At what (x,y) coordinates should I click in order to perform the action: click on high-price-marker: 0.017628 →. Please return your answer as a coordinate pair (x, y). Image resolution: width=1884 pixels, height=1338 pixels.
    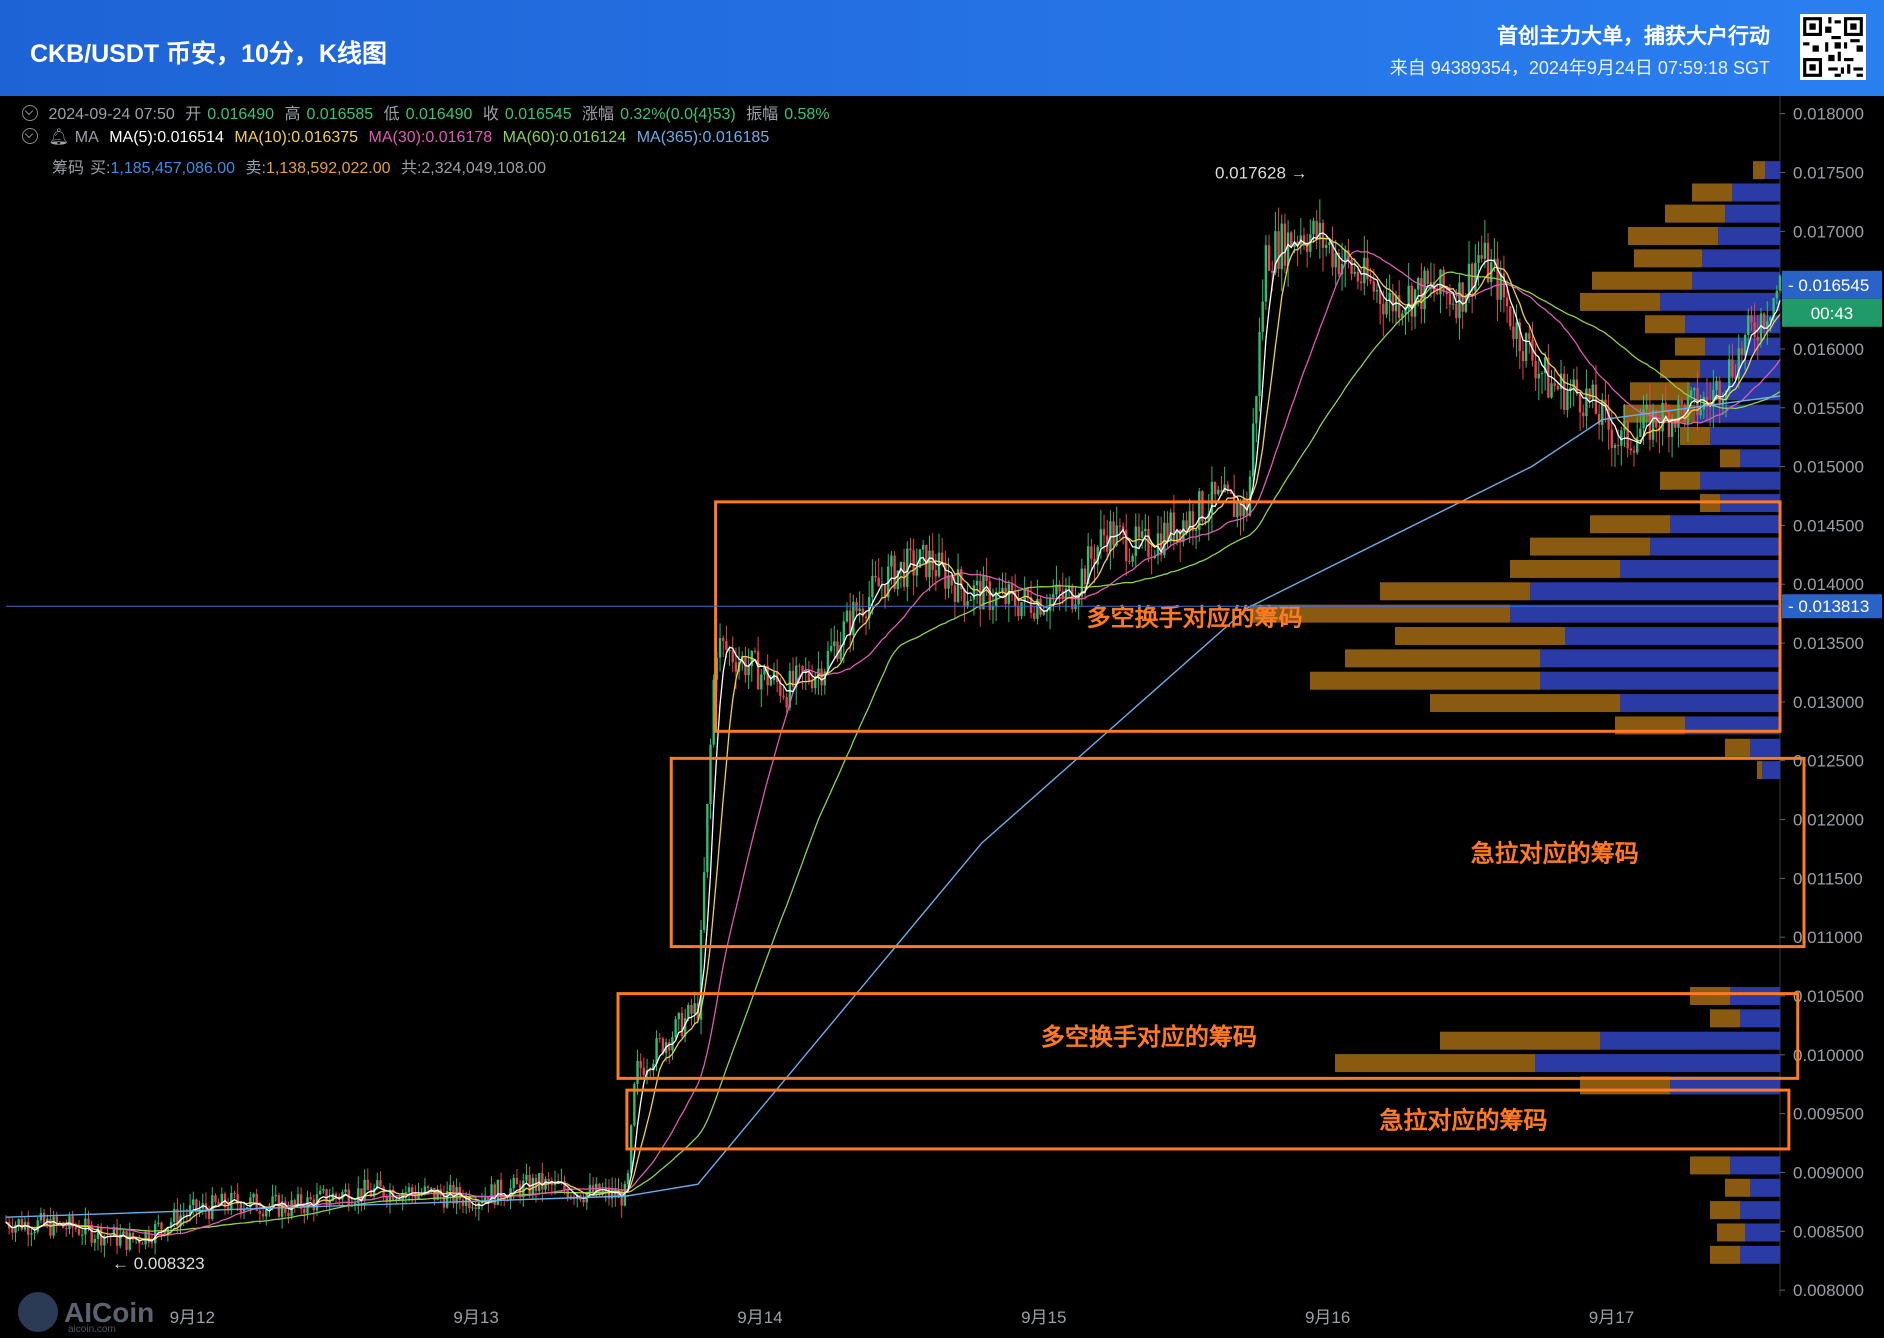
    Looking at the image, I should click on (1261, 172).